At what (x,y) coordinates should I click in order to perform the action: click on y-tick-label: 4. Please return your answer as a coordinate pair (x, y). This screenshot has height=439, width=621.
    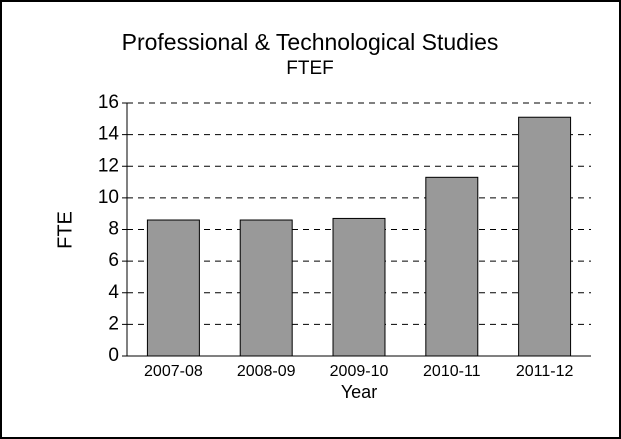
    Looking at the image, I should click on (113, 292).